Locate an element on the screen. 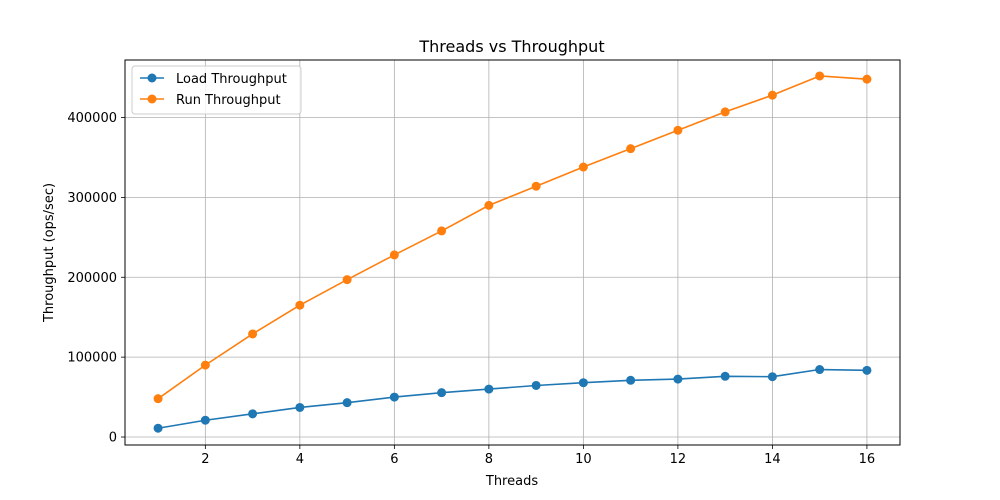 This screenshot has height=500, width=1000. legend-box is located at coordinates (216, 90).